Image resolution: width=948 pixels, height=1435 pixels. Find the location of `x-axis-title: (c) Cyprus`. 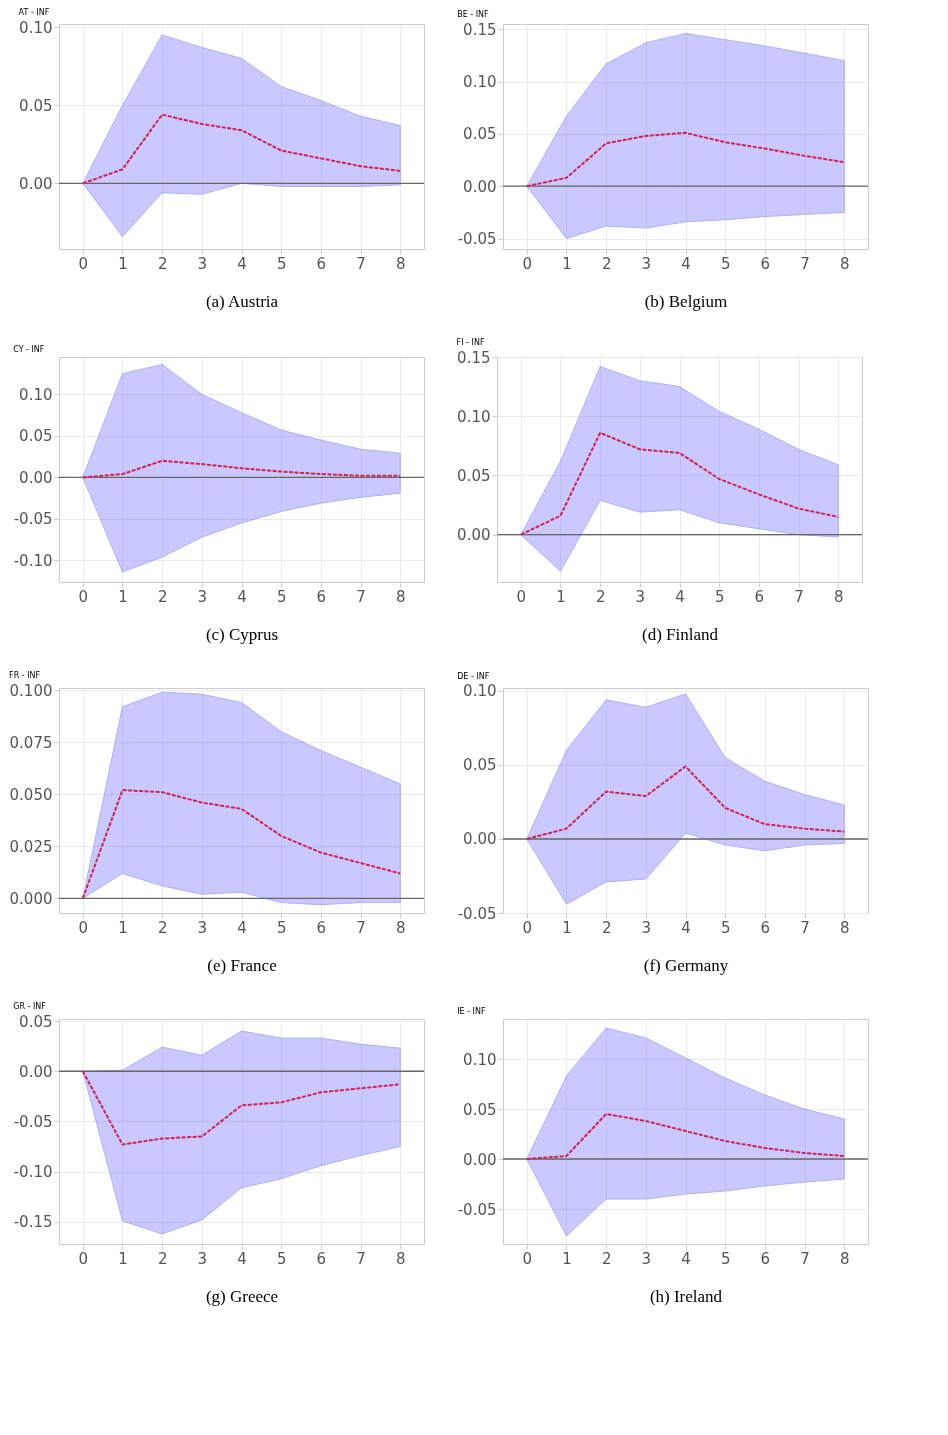

x-axis-title: (c) Cyprus is located at coordinates (242, 634).